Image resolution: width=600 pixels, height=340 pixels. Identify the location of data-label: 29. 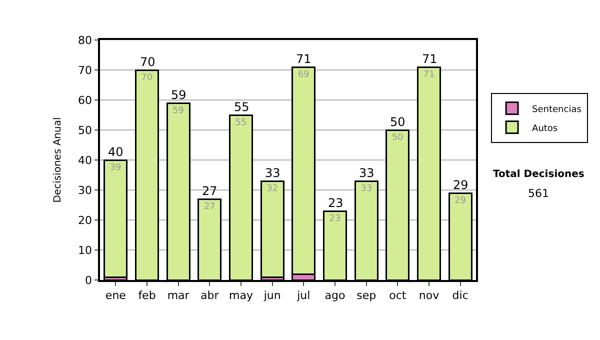
(460, 201).